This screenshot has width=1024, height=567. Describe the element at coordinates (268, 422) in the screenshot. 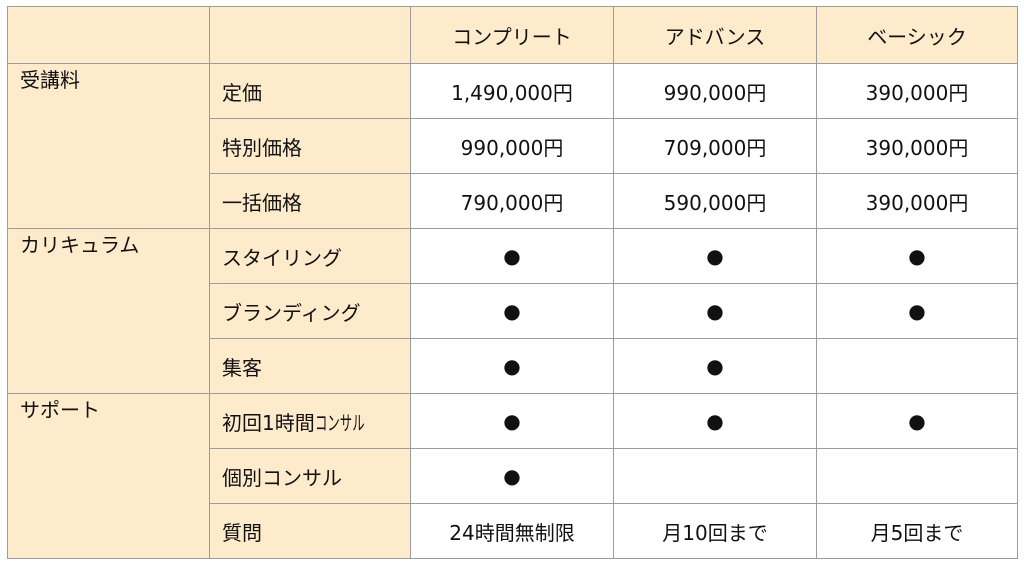

I see `row-label-main: 初回1時間` at that location.